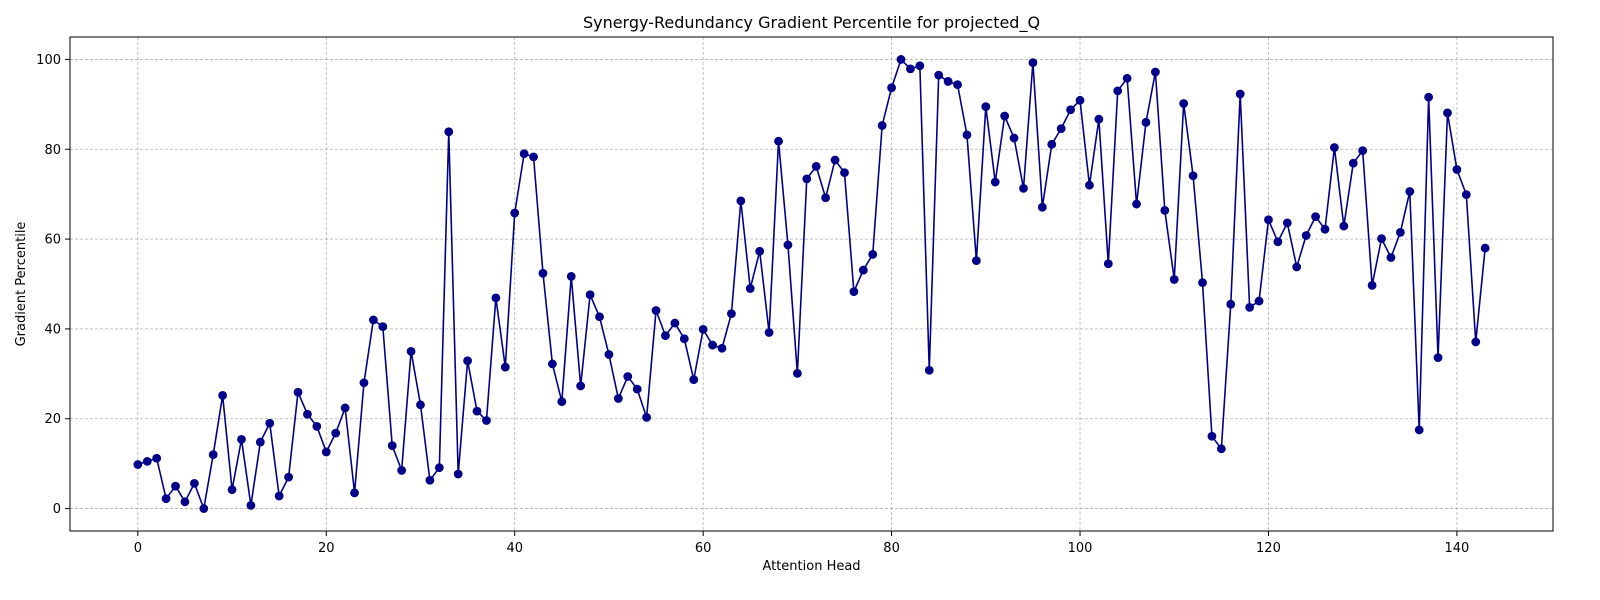  Describe the element at coordinates (326, 548) in the screenshot. I see `x-tick-label: 20` at that location.